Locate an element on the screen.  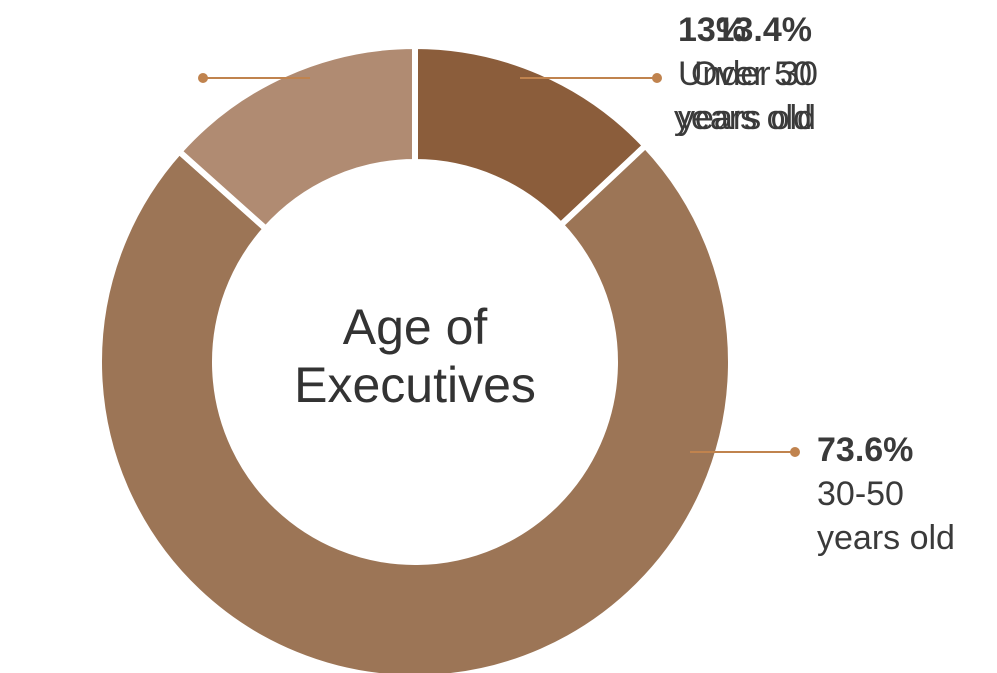
data-label: 13.4% Over 50 years old is located at coordinates (733, 74).